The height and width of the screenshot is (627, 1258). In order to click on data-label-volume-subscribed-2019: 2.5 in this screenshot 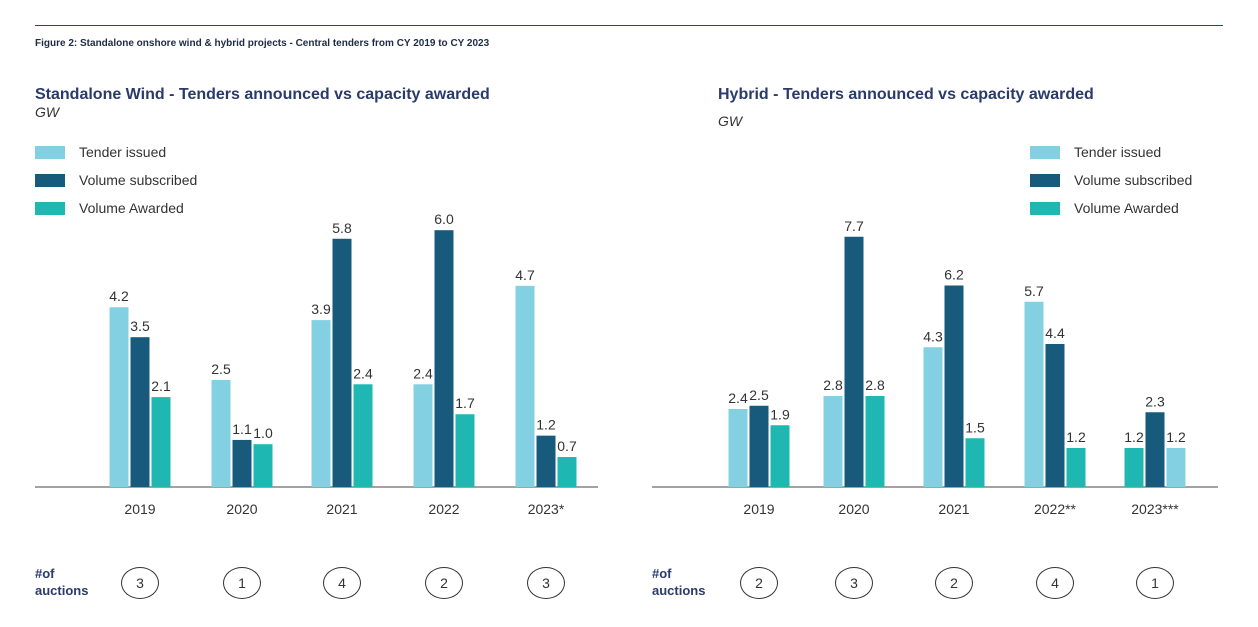, I will do `click(759, 395)`.